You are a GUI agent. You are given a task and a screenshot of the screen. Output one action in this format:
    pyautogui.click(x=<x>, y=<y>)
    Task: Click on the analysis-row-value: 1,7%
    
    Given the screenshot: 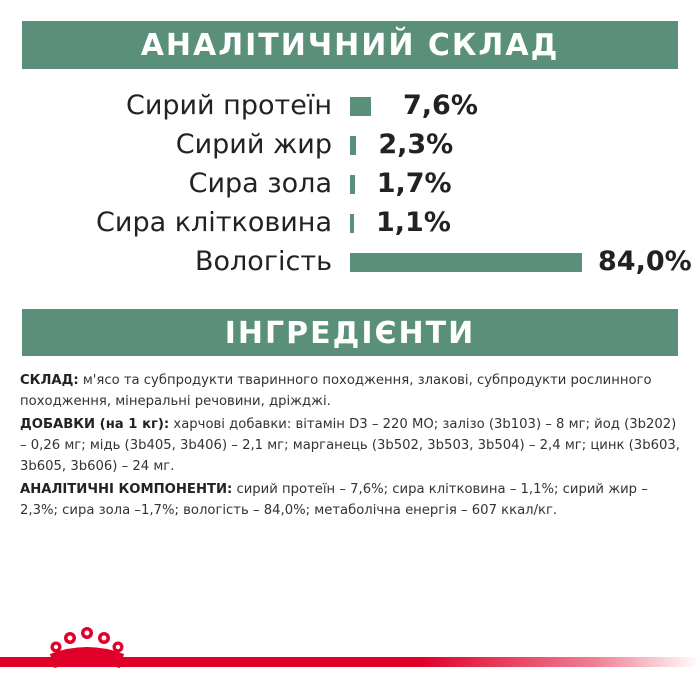 What is the action you would take?
    pyautogui.click(x=414, y=183)
    